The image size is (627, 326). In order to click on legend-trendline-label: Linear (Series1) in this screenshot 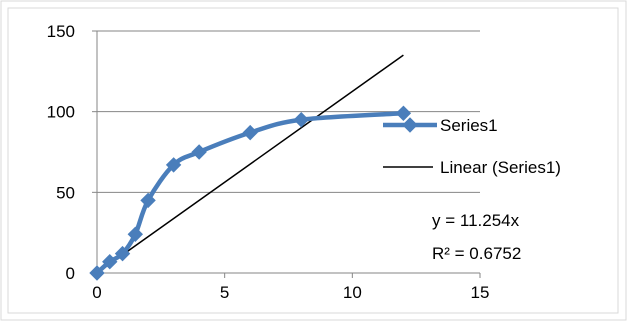, I will do `click(500, 167)`.